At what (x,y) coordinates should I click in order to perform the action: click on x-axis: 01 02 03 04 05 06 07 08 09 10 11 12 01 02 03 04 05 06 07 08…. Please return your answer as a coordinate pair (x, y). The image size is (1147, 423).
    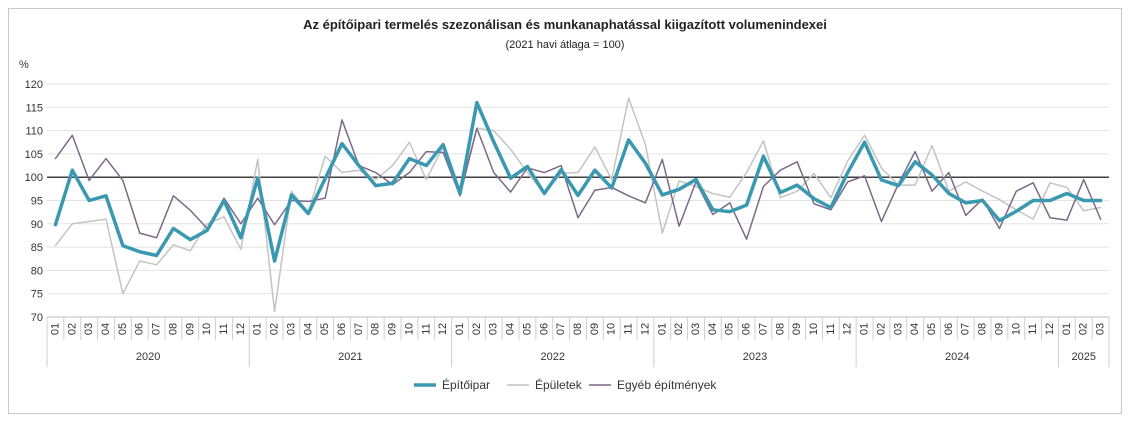
    Looking at the image, I should click on (578, 341).